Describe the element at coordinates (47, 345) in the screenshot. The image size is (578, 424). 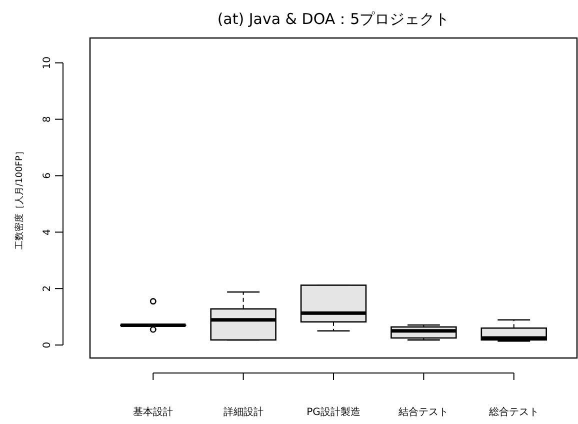
I see `y-tick-label: 0` at that location.